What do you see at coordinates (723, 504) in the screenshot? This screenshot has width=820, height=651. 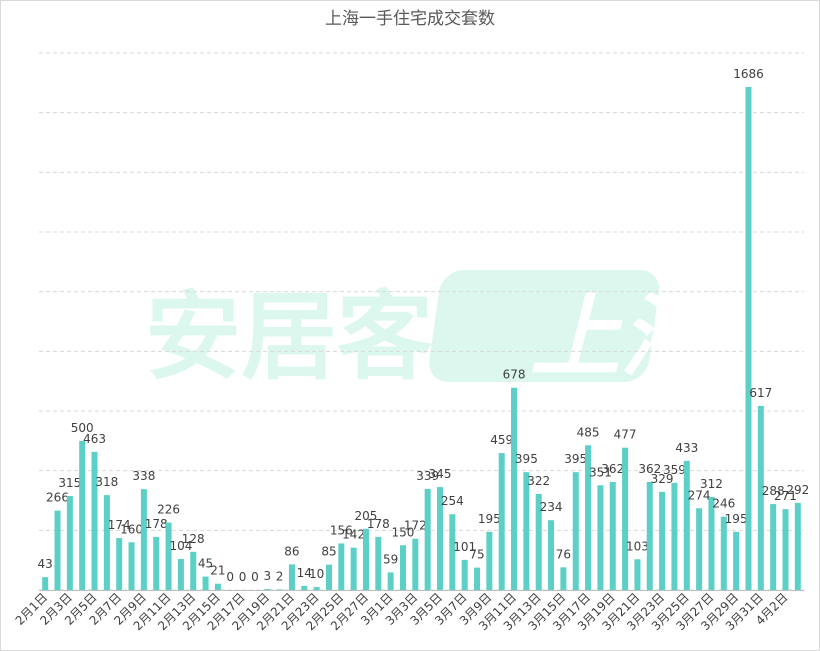 I see `data-label: 246` at bounding box center [723, 504].